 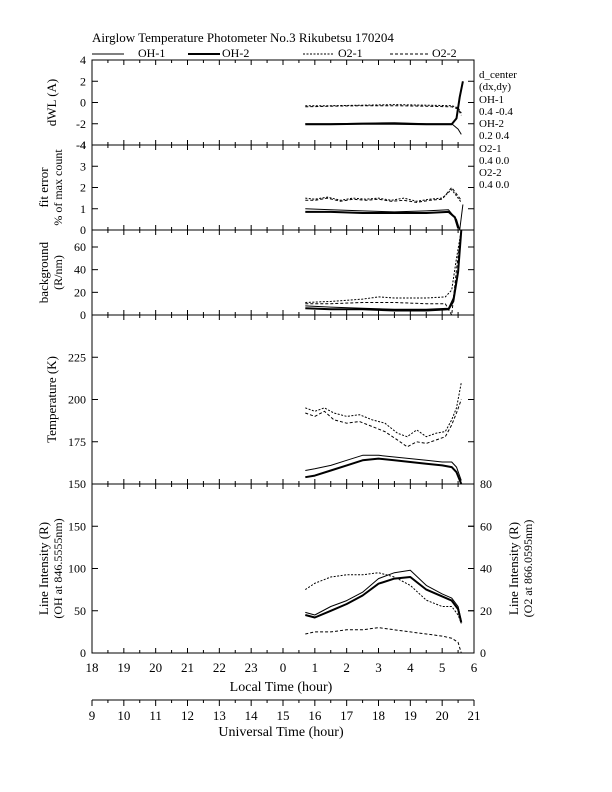 I want to click on local-time-tick-label: 18, so click(x=92, y=667).